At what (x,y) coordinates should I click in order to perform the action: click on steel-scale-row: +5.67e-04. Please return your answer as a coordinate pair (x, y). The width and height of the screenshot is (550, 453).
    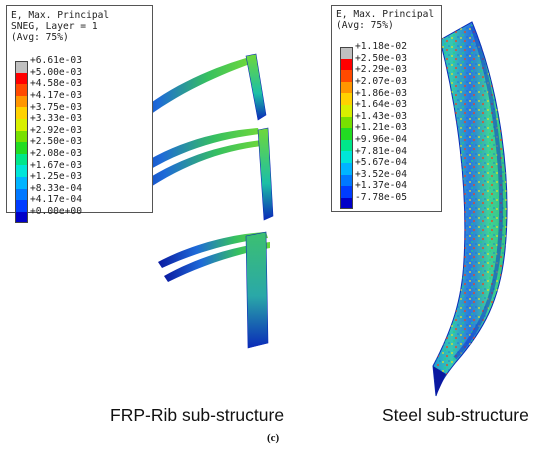
    Looking at the image, I should click on (373, 166).